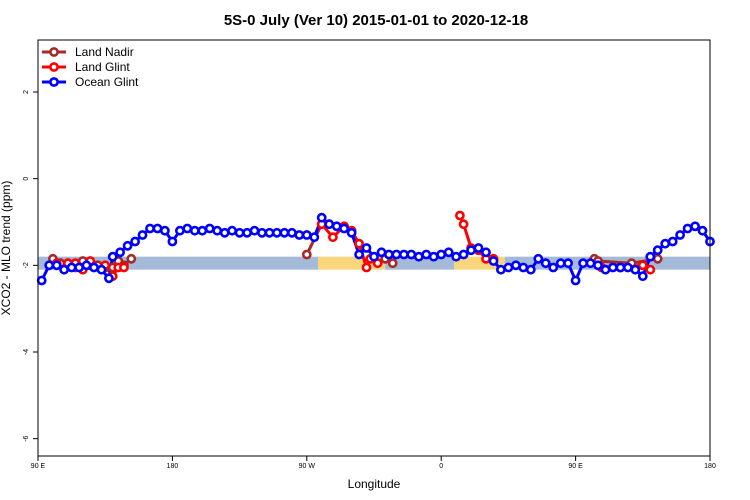  What do you see at coordinates (54, 52) in the screenshot?
I see `legend-marker-land-nadir` at bounding box center [54, 52].